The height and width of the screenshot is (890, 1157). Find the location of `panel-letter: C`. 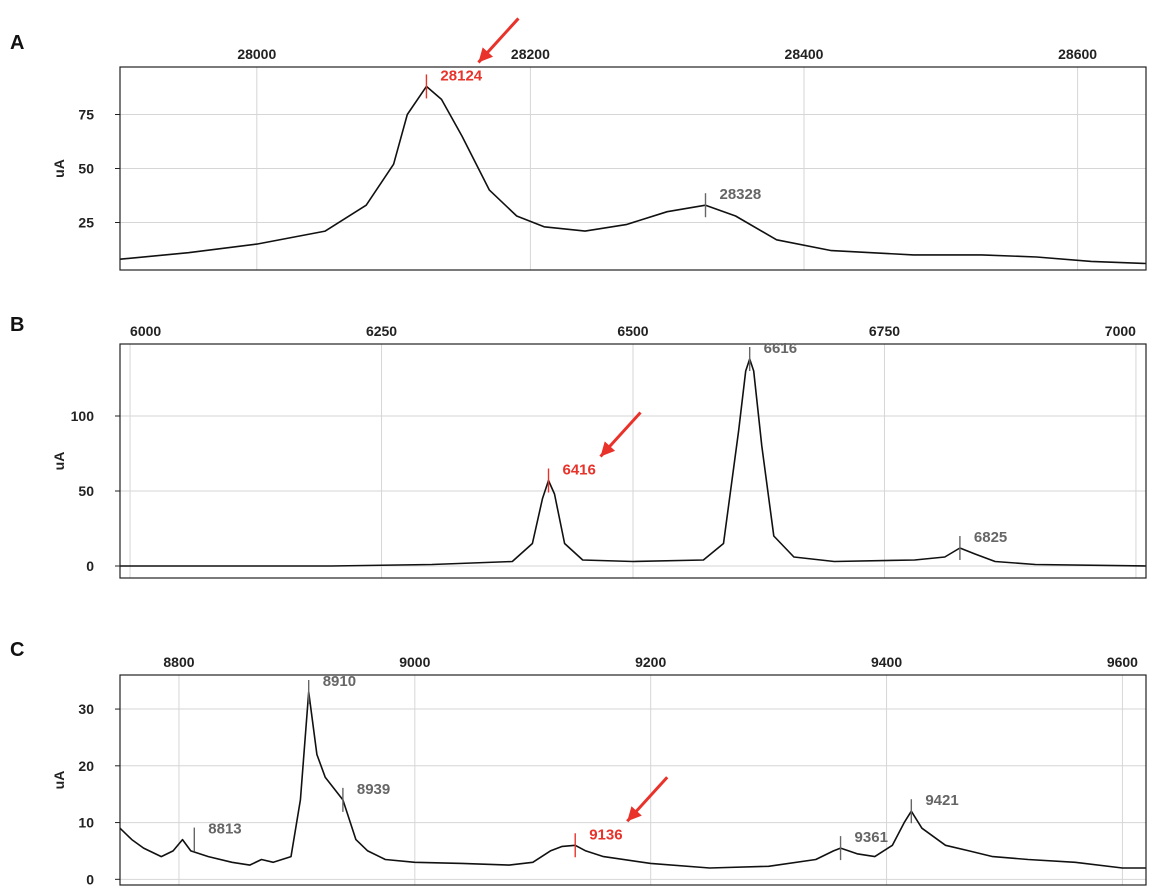

panel-letter: C is located at coordinates (17, 650).